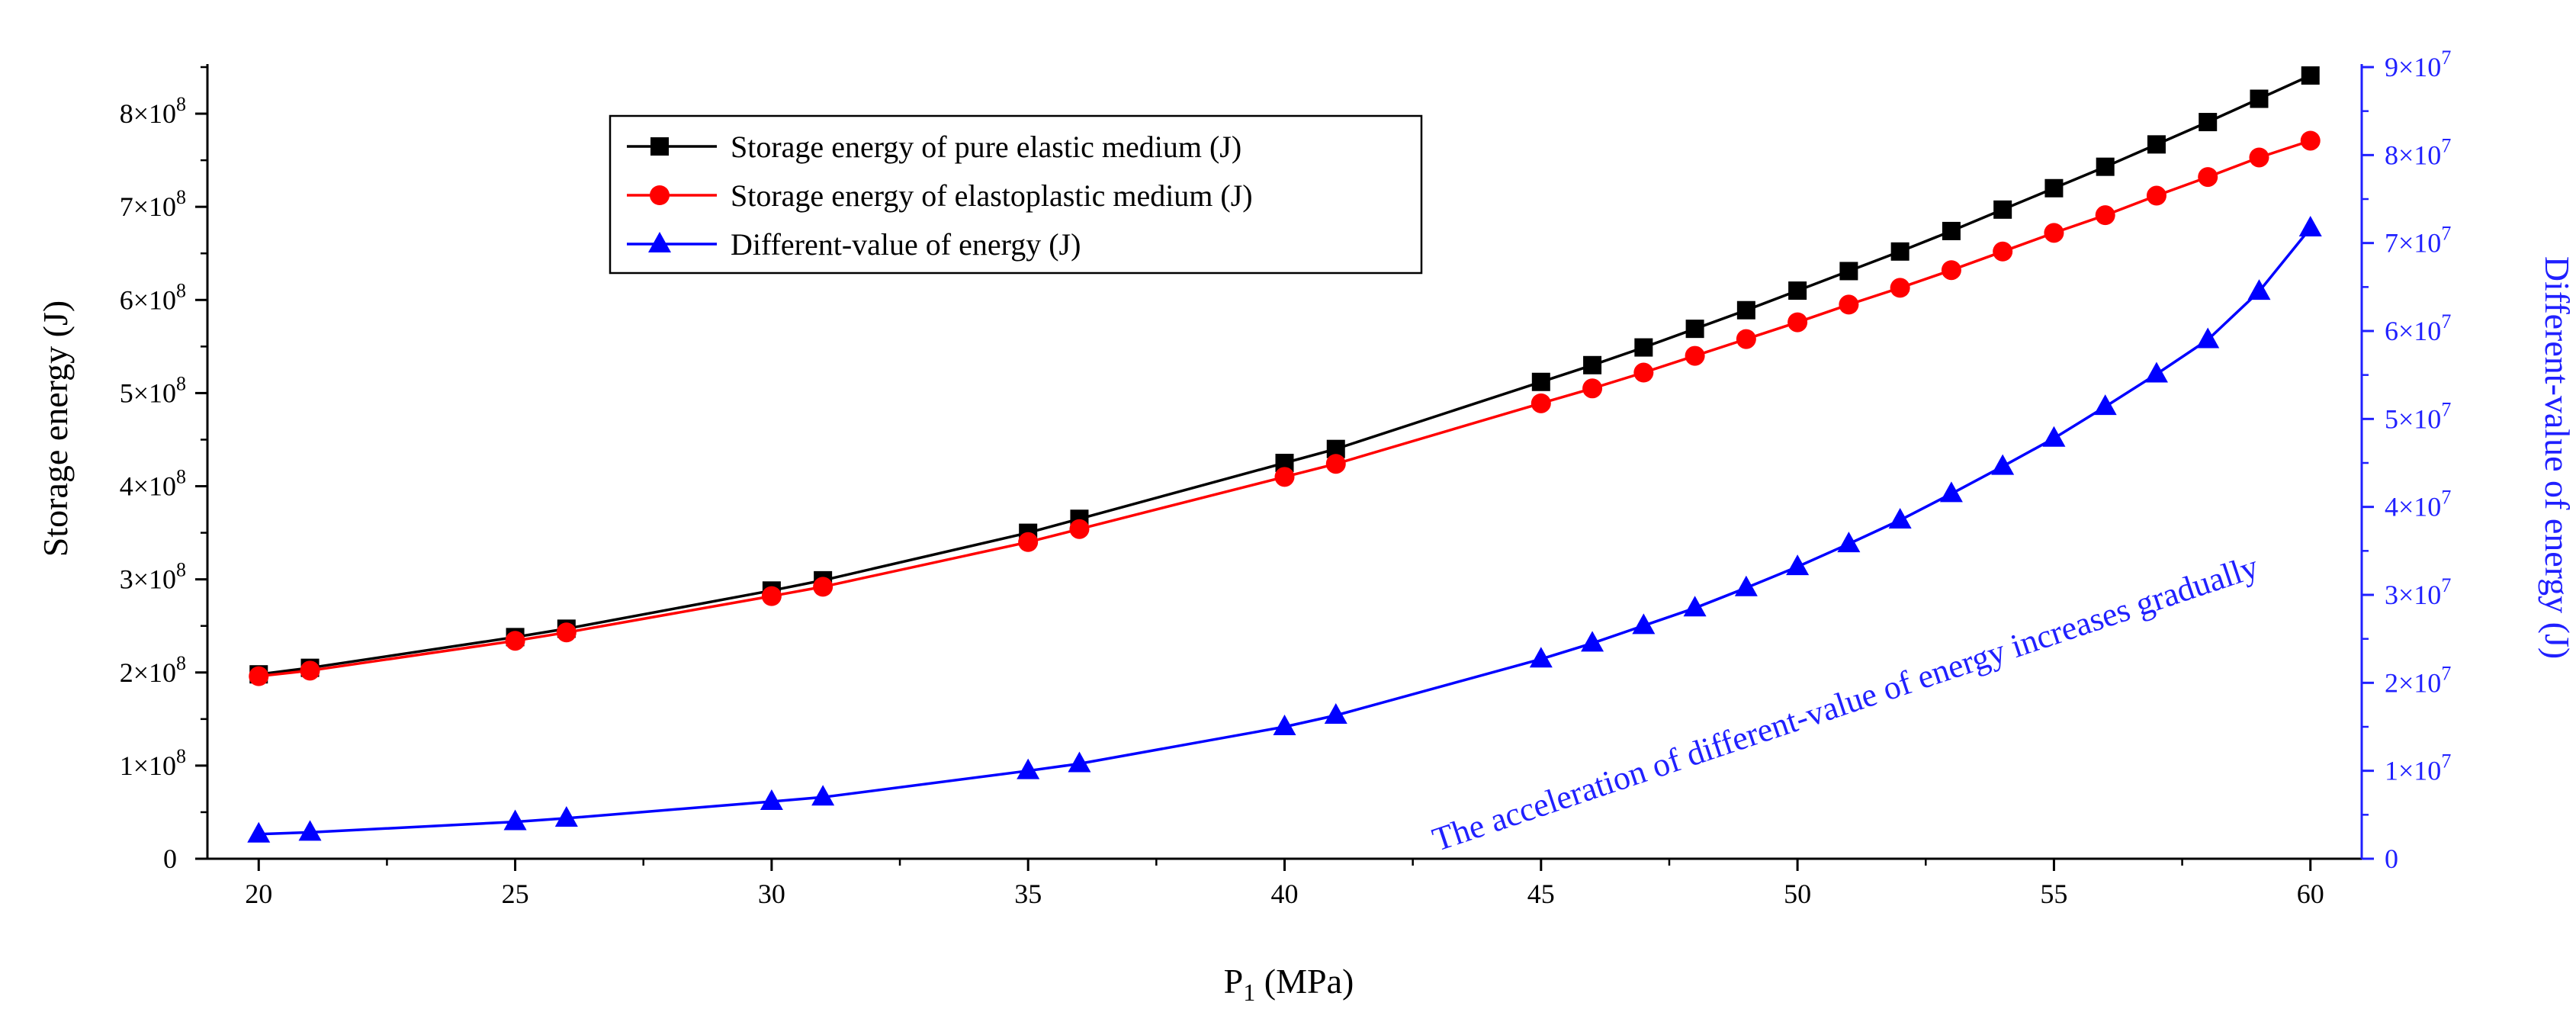 Image resolution: width=2576 pixels, height=1025 pixels. I want to click on right-y-axis-title: Different-value of energy (J), so click(2557, 457).